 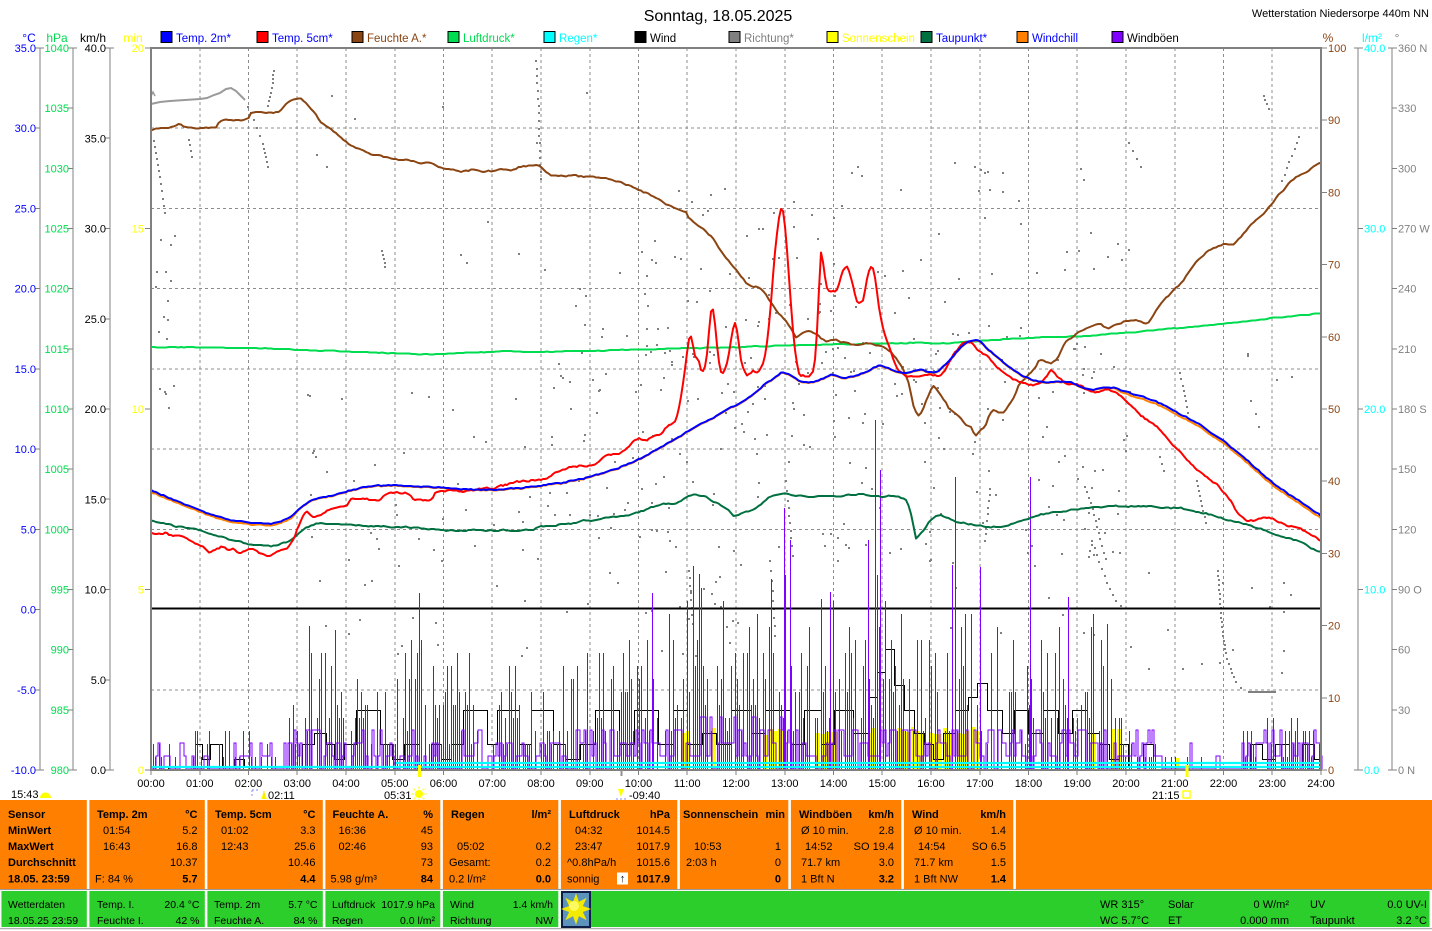 I want to click on svg-text: 40, so click(x=1334, y=482).